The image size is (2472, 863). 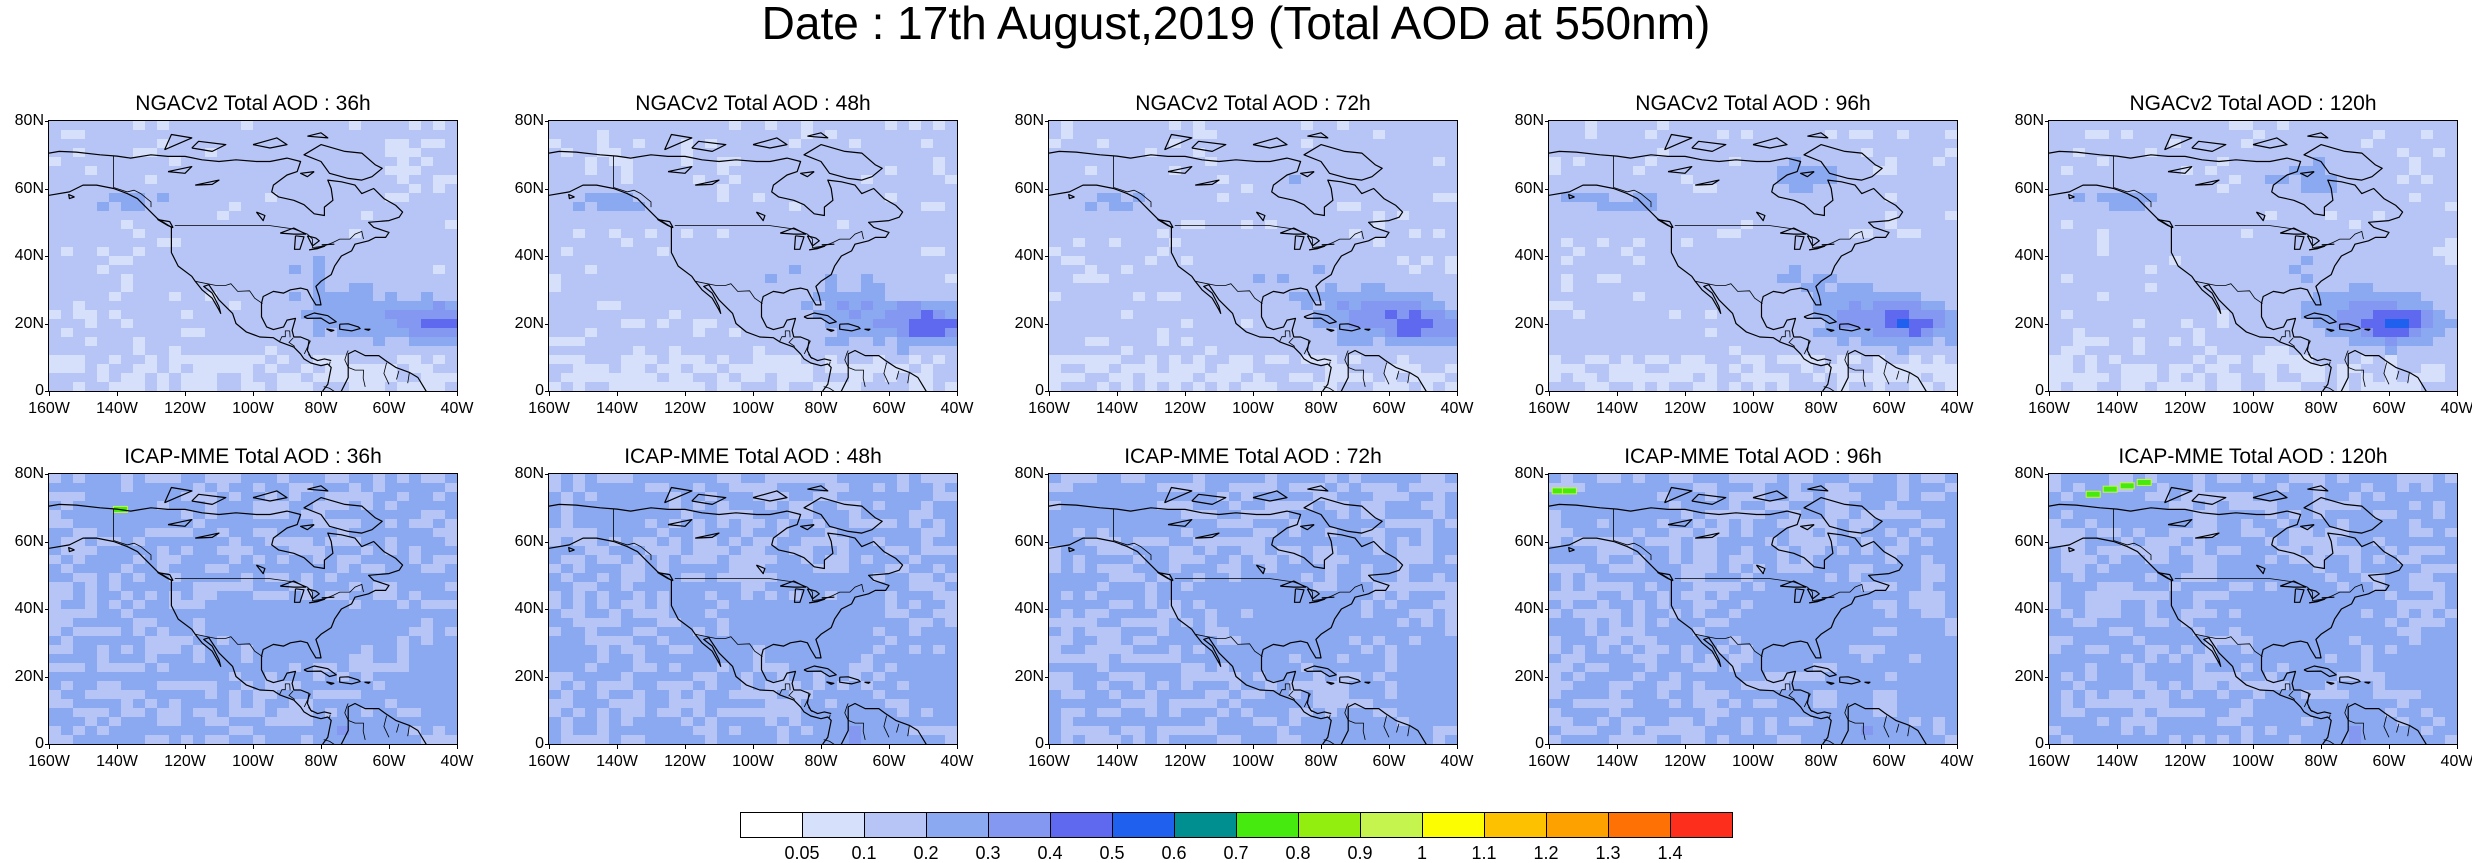 What do you see at coordinates (1529, 541) in the screenshot?
I see `lat-tick-label: 60N` at bounding box center [1529, 541].